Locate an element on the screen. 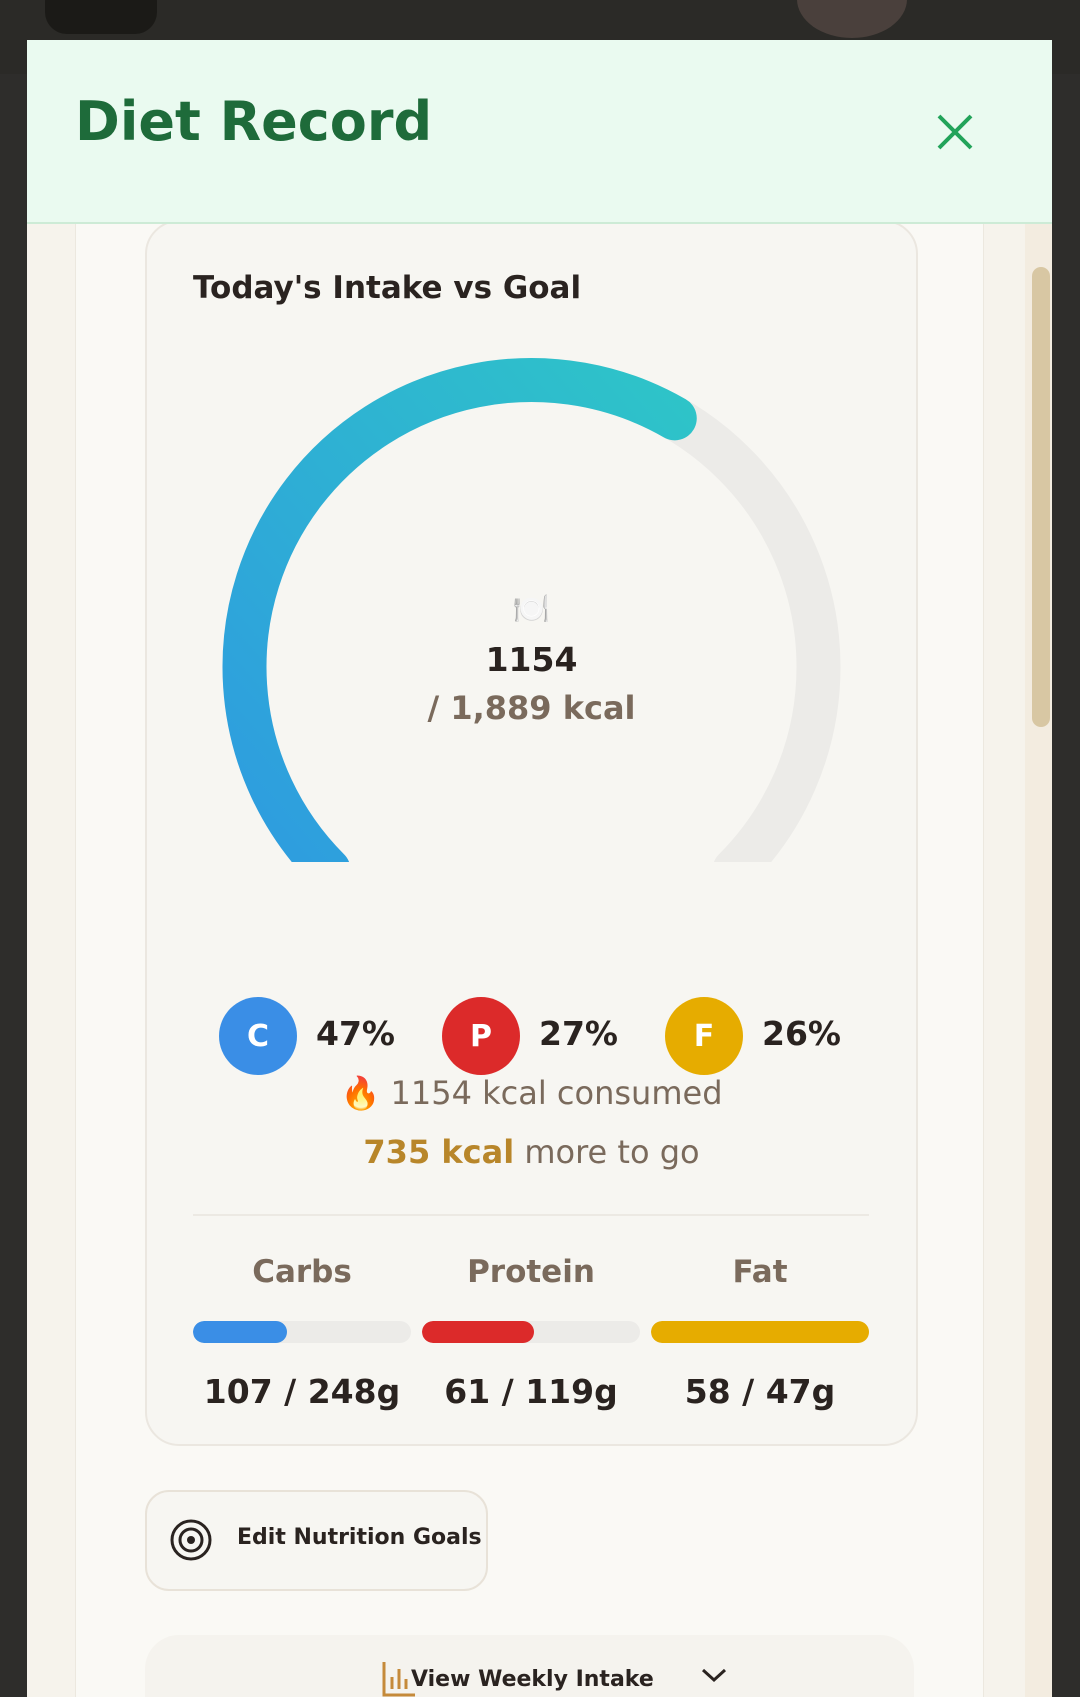 The image size is (1080, 1697). consumed-summary: 🔥 1154 kcal consumed is located at coordinates (531, 1093).